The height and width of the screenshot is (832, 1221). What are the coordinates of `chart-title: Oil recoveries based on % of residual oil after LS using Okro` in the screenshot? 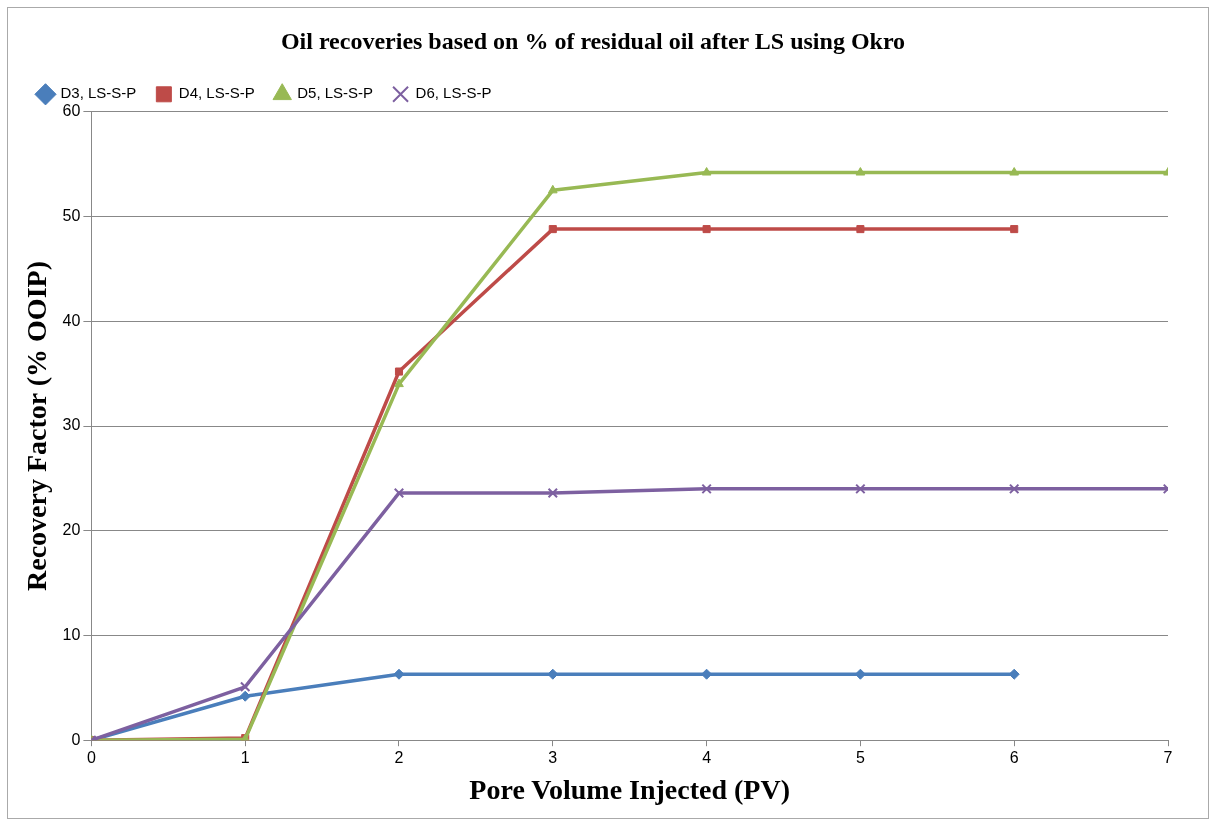 It's located at (593, 40).